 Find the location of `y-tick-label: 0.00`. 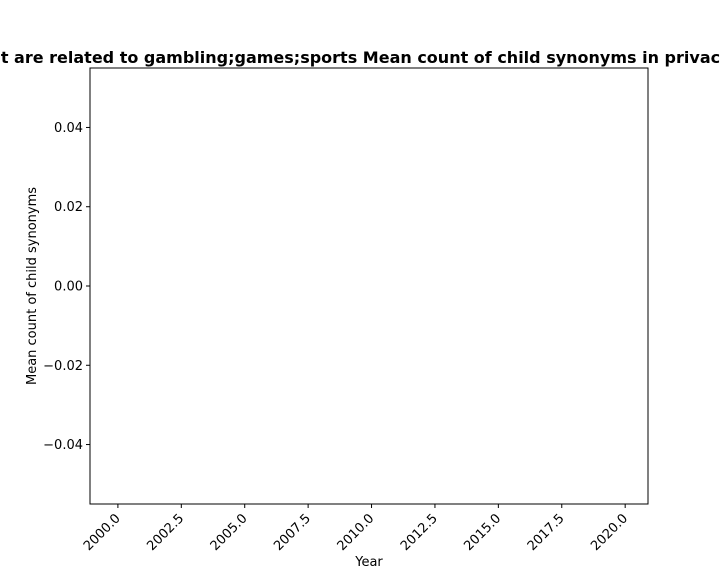

y-tick-label: 0.00 is located at coordinates (68, 287).